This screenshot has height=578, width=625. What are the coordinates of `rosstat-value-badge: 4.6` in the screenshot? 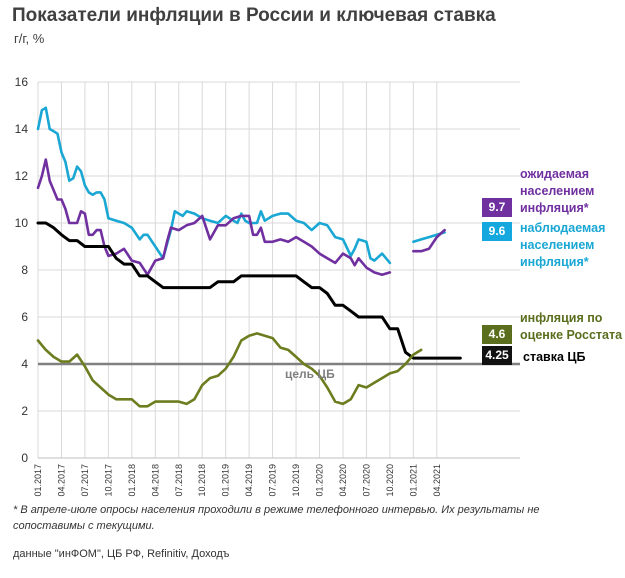 It's located at (497, 334).